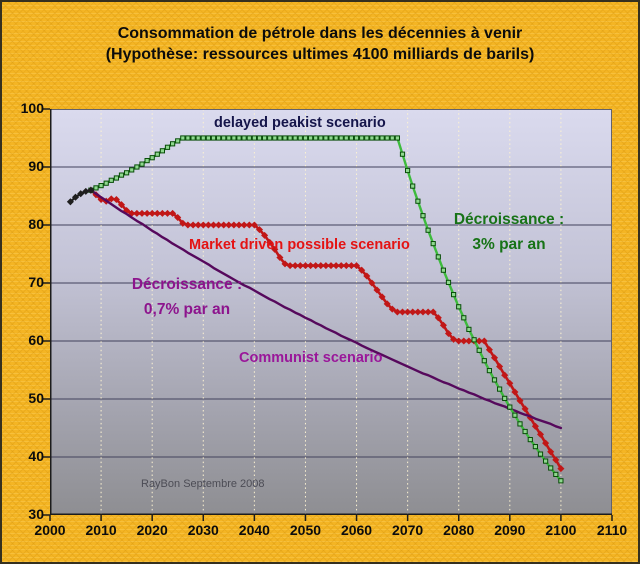  Describe the element at coordinates (459, 530) in the screenshot. I see `x-axis-label: 2080` at that location.